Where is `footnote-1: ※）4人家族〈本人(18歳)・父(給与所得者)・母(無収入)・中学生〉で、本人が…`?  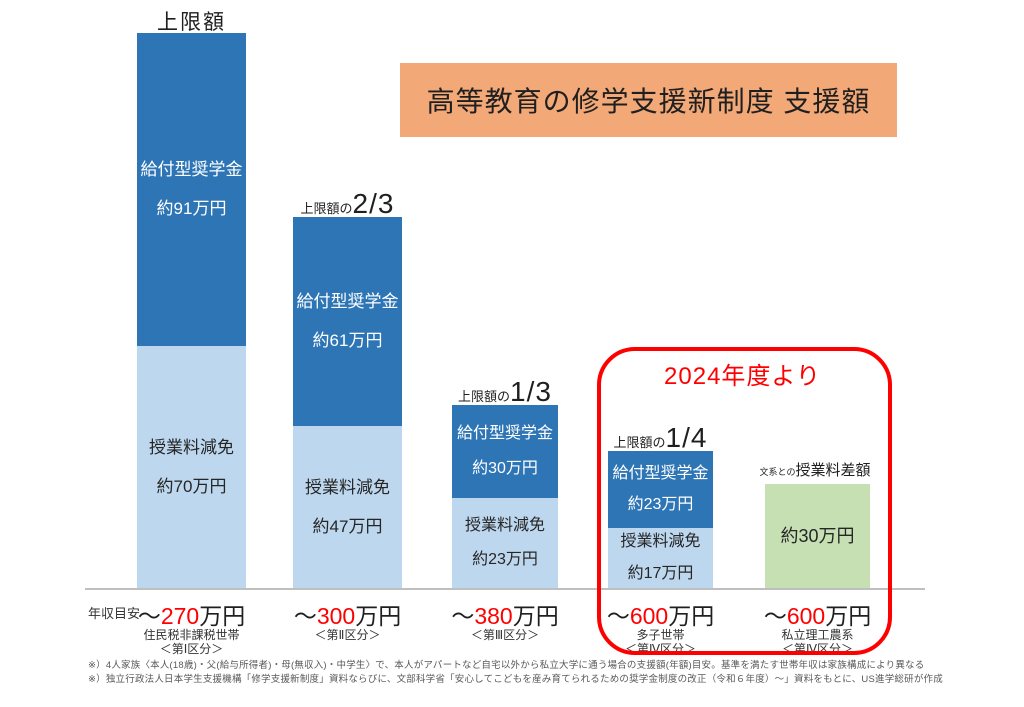 footnote-1: ※）4人家族〈本人(18歳)・父(給与所得者)・母(無収入)・中学生〉で、本人が… is located at coordinates (506, 665).